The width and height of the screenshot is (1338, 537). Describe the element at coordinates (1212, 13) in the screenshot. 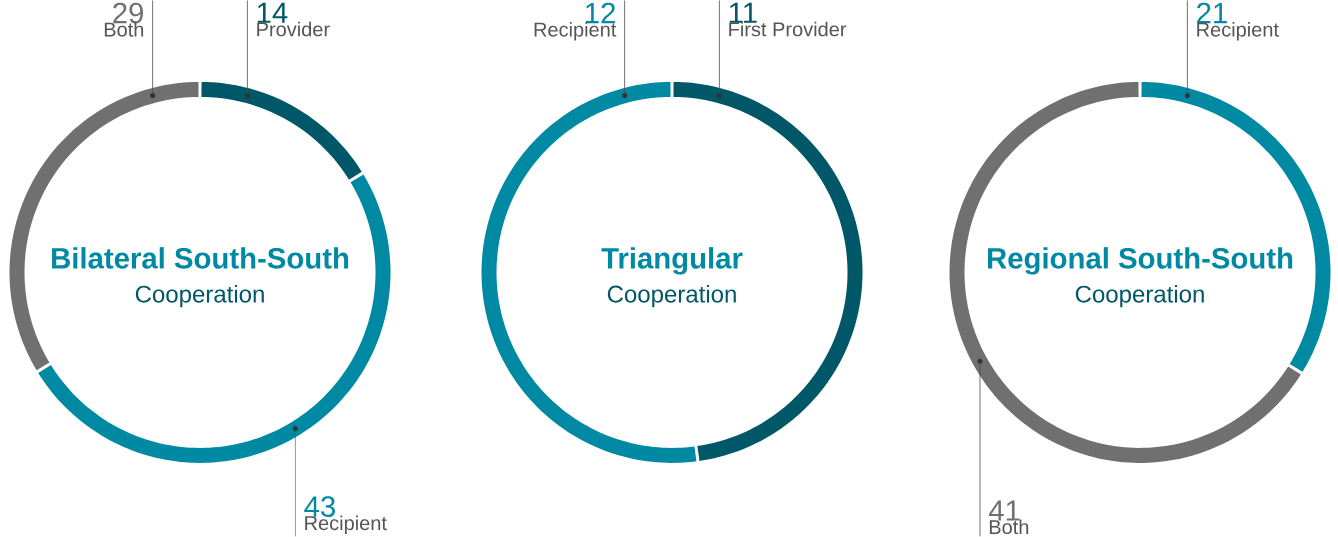

I see `data-label: 21` at that location.